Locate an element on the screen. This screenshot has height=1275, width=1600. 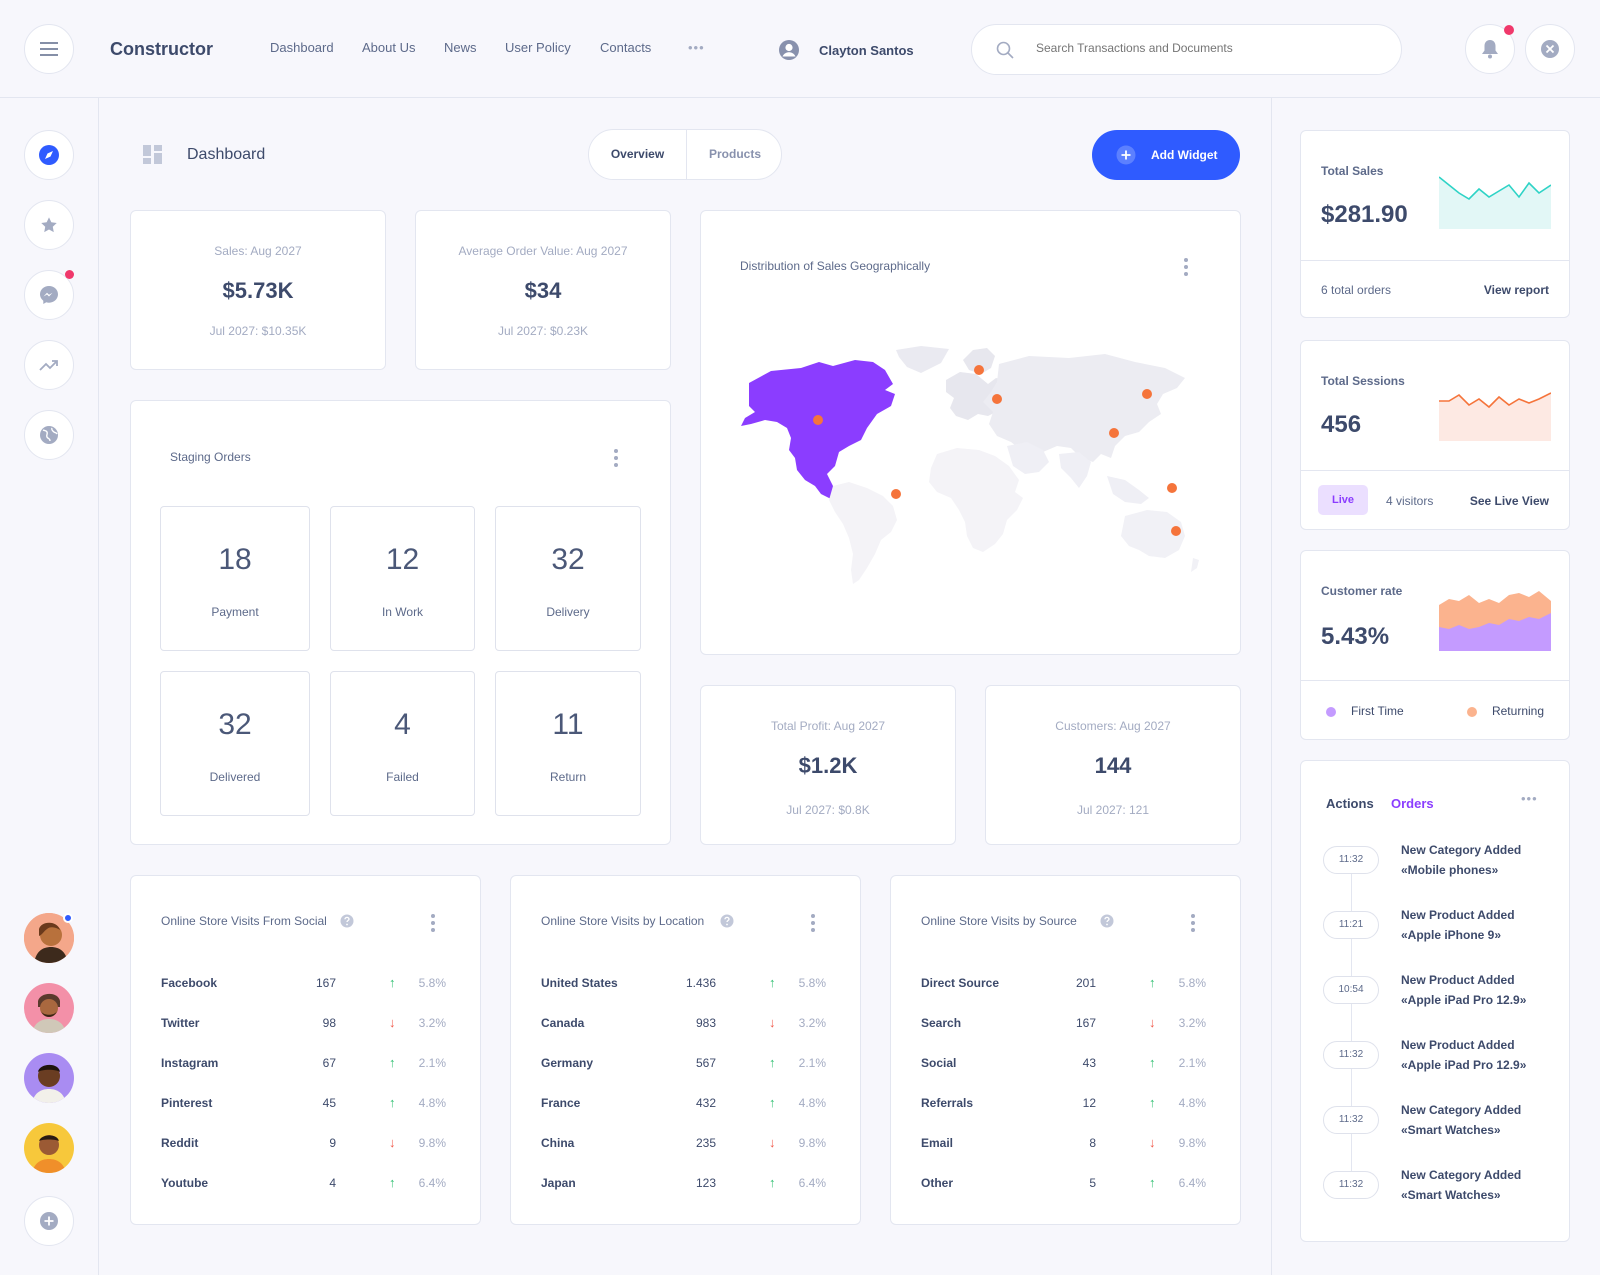
search-field is located at coordinates (1186, 49).